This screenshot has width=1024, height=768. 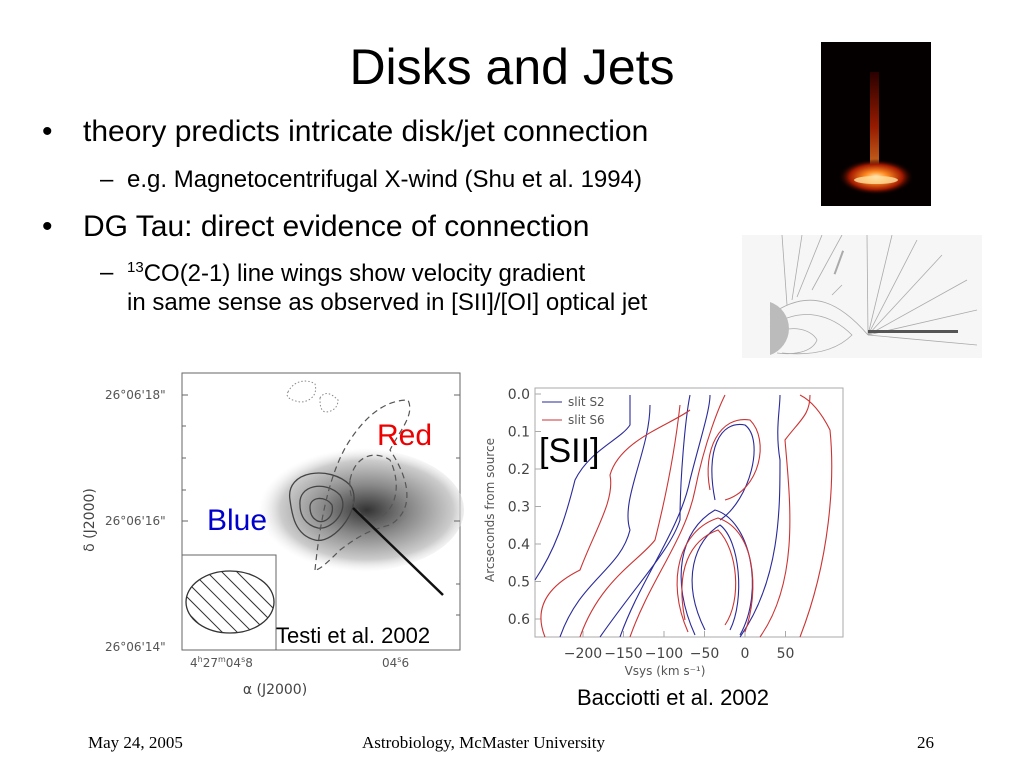 I want to click on contours-slit-s6, so click(x=686, y=516).